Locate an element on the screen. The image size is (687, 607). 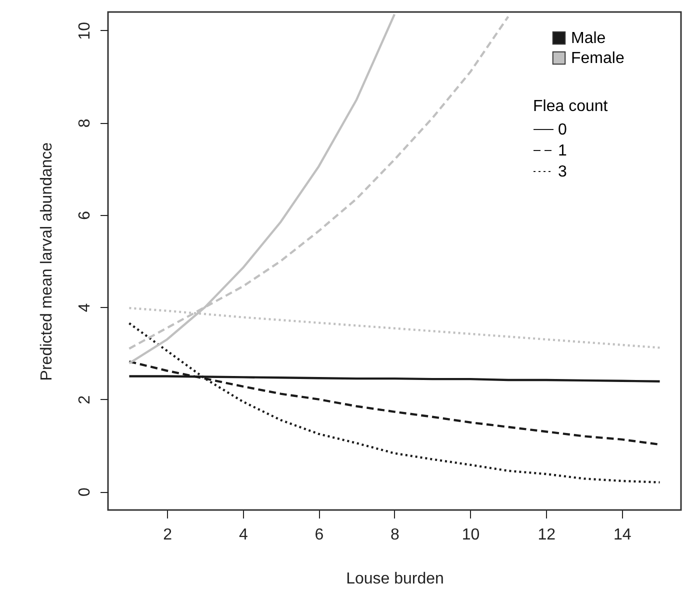
y-axis-title: Predicted mean larval abundance is located at coordinates (47, 261).